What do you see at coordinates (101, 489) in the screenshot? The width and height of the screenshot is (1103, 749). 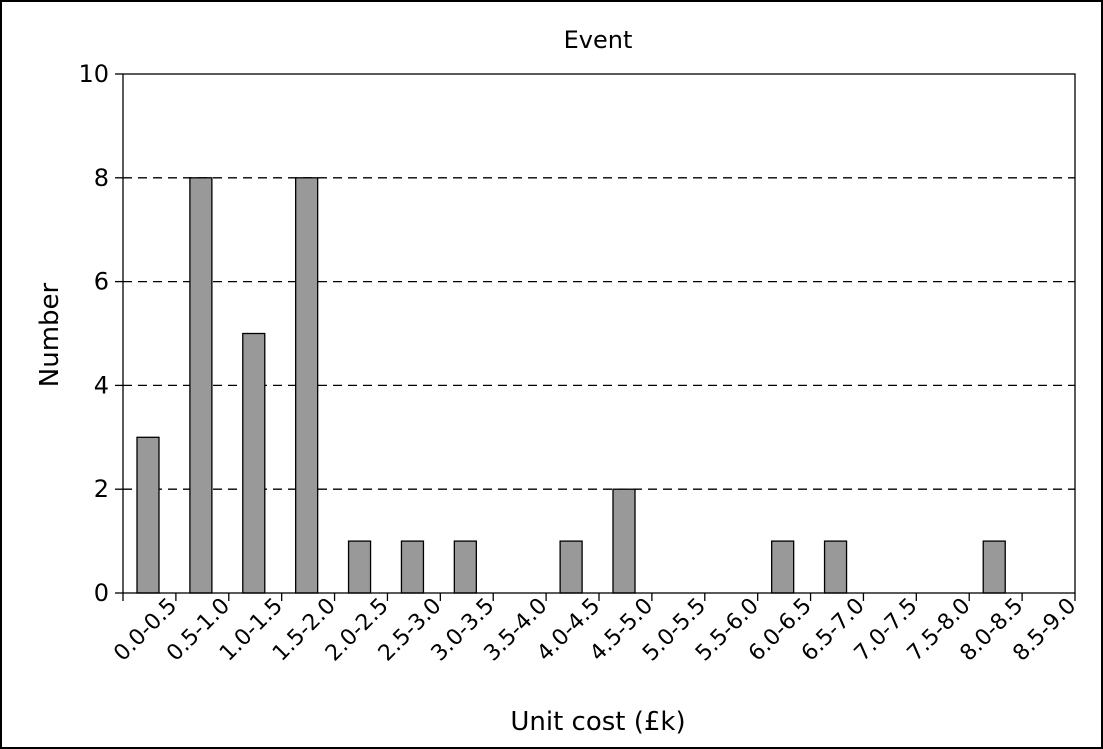 I see `y-tick-label-2: 2` at bounding box center [101, 489].